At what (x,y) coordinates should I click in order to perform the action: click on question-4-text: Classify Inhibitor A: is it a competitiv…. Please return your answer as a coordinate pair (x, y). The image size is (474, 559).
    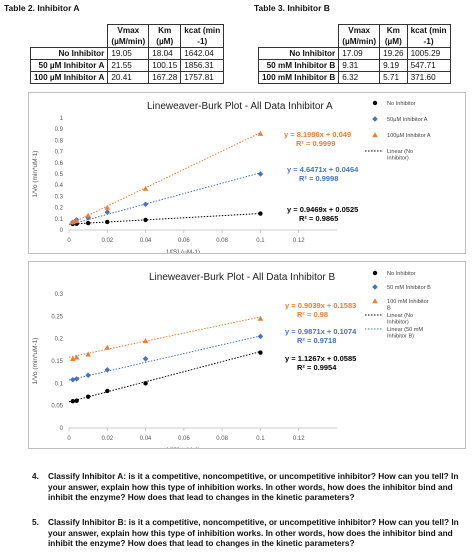
    Looking at the image, I should click on (253, 486).